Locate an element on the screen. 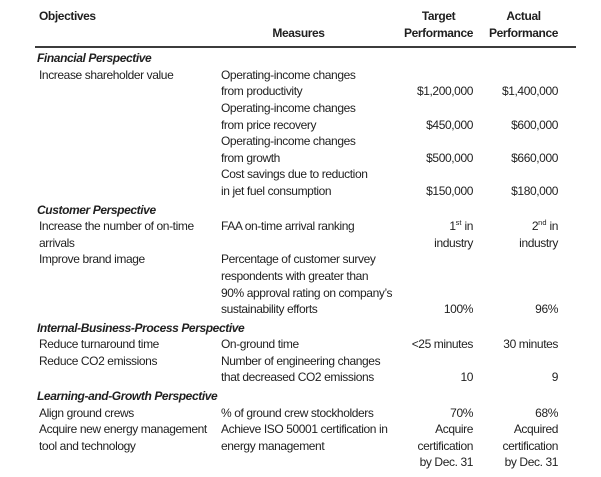 The image size is (601, 477). target-cell: $500,000 is located at coordinates (449, 157).